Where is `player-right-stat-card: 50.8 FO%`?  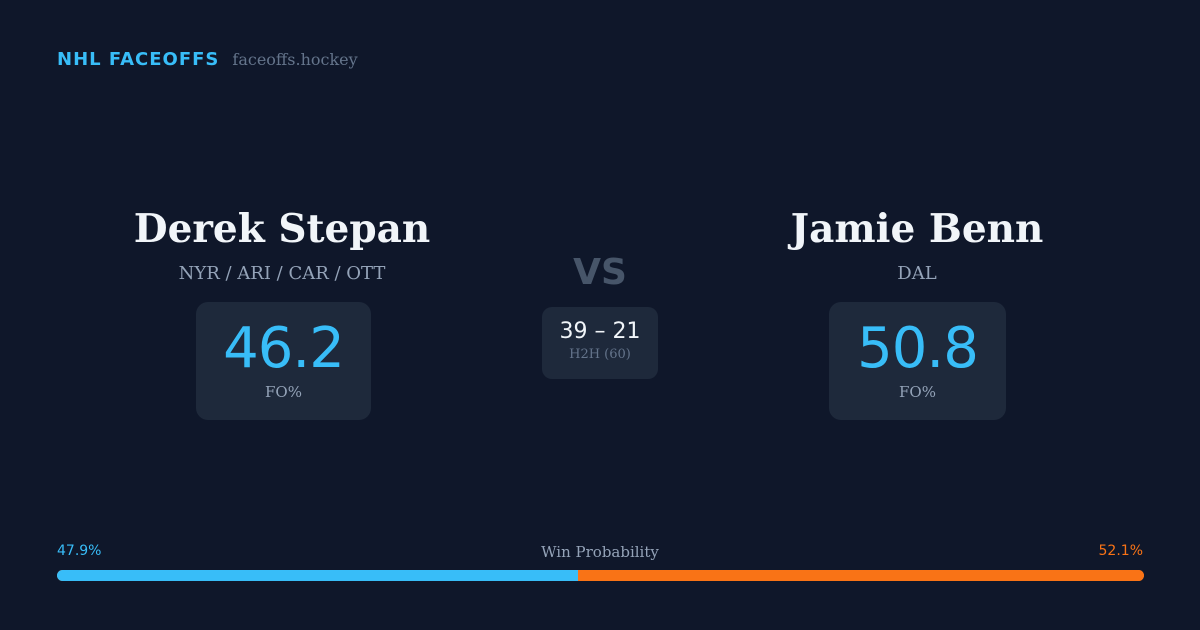
player-right-stat-card: 50.8 FO% is located at coordinates (917, 361).